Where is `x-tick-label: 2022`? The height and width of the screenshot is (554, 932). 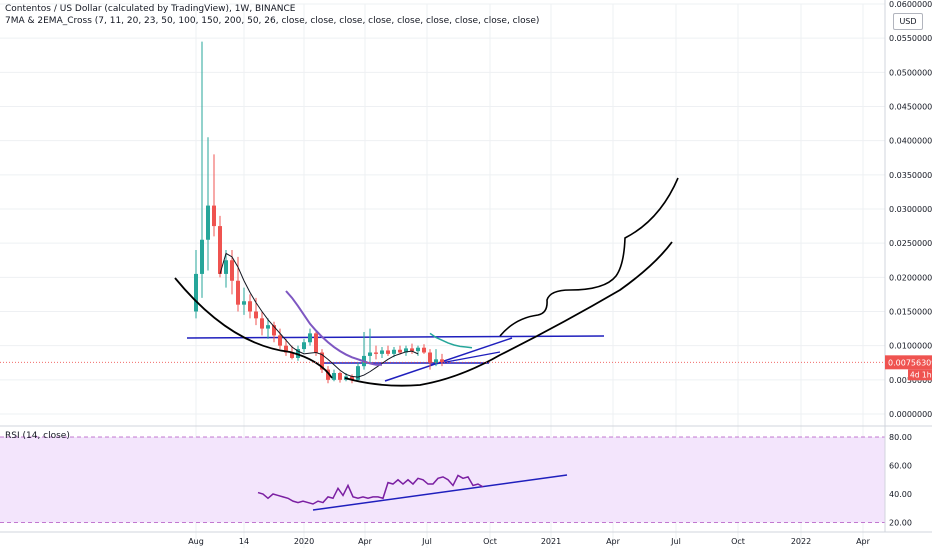
x-tick-label: 2022 is located at coordinates (801, 541).